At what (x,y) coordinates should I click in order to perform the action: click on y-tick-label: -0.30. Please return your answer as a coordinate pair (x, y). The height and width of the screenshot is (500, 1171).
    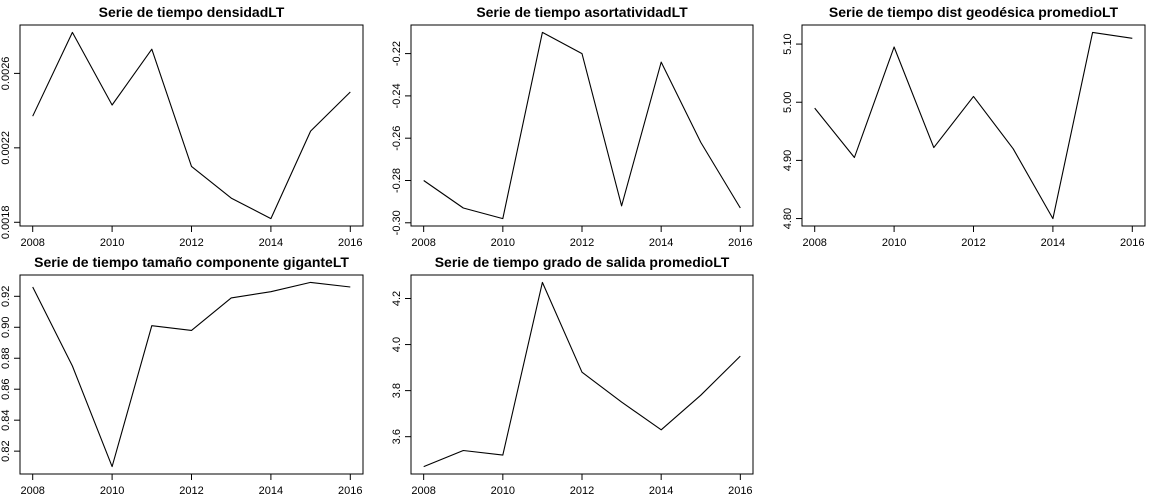
    Looking at the image, I should click on (397, 222).